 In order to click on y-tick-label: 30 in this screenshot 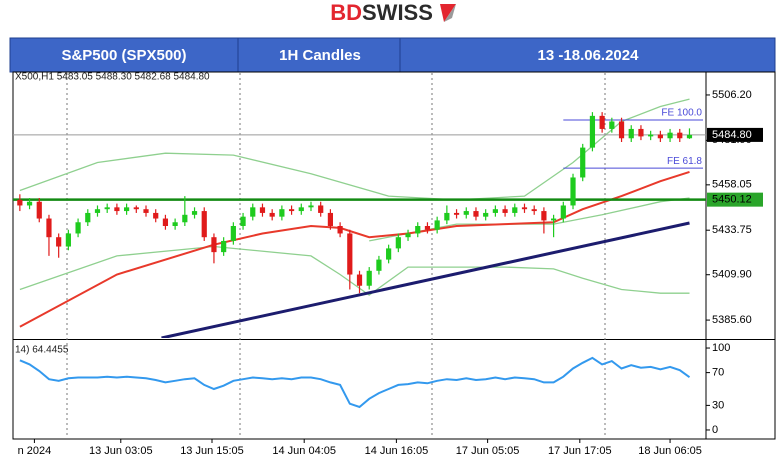, I will do `click(718, 405)`.